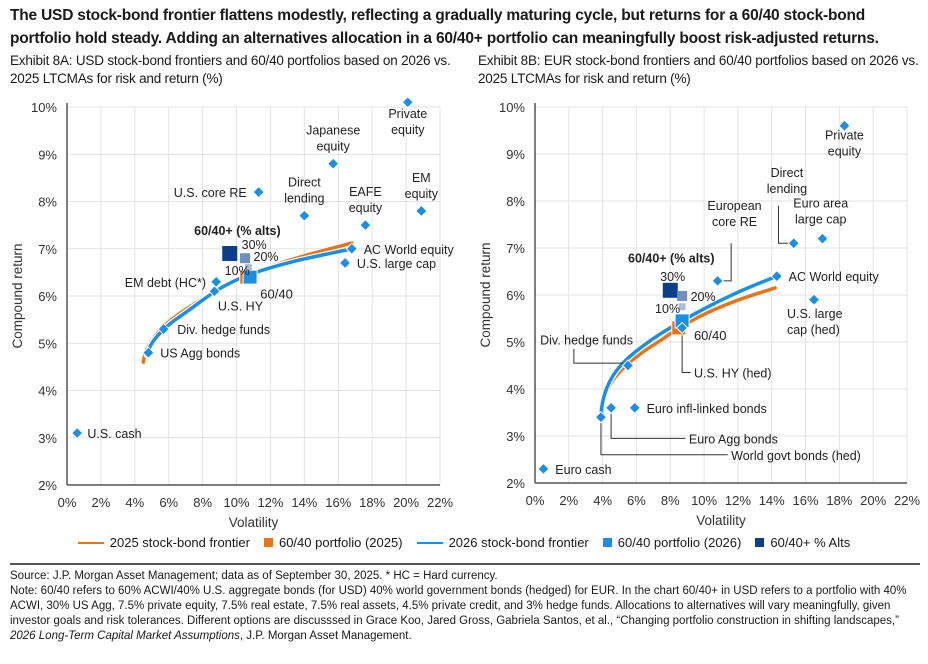  Describe the element at coordinates (636, 500) in the screenshot. I see `x-tick-label: 6%` at that location.